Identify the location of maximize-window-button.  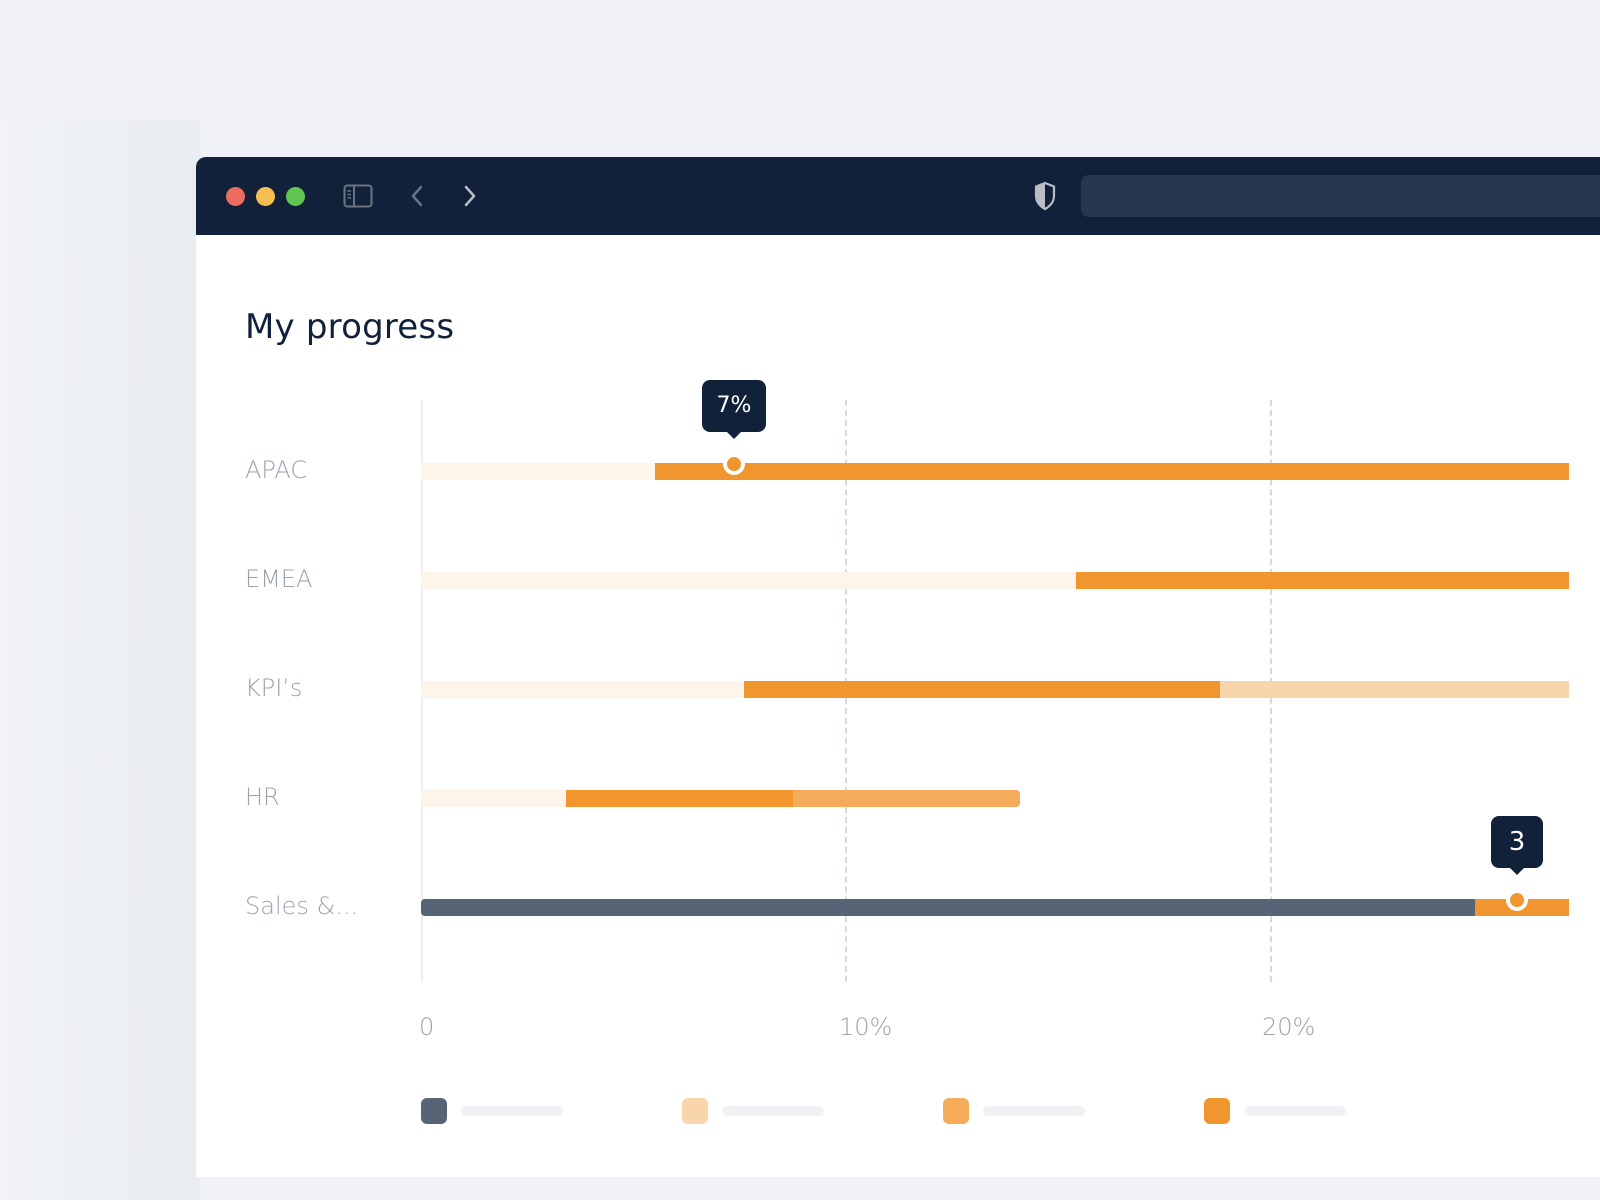
(295, 196).